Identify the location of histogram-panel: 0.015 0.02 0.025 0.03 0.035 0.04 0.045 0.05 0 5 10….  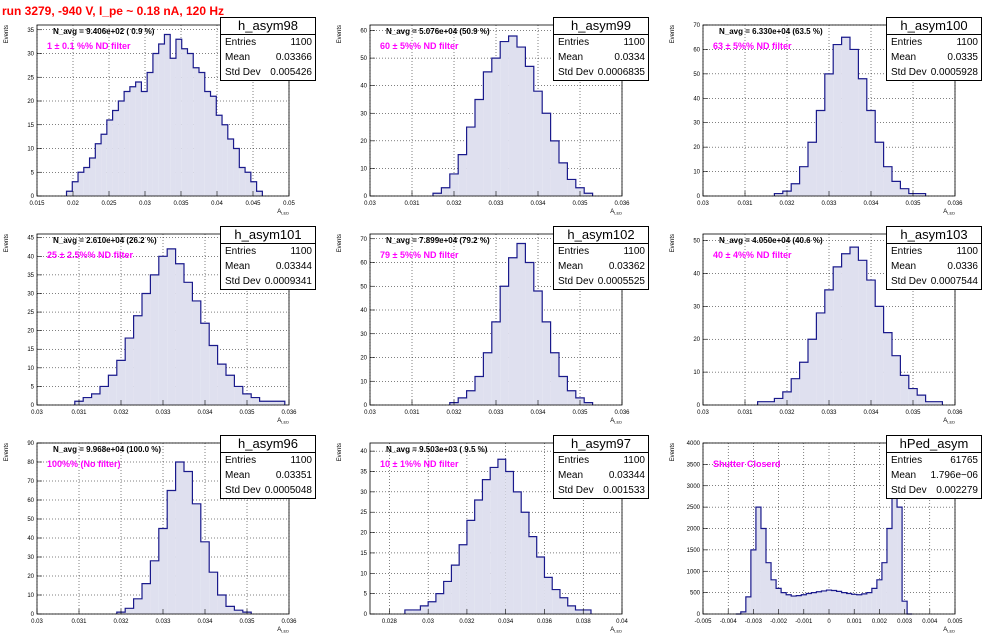
(166, 116).